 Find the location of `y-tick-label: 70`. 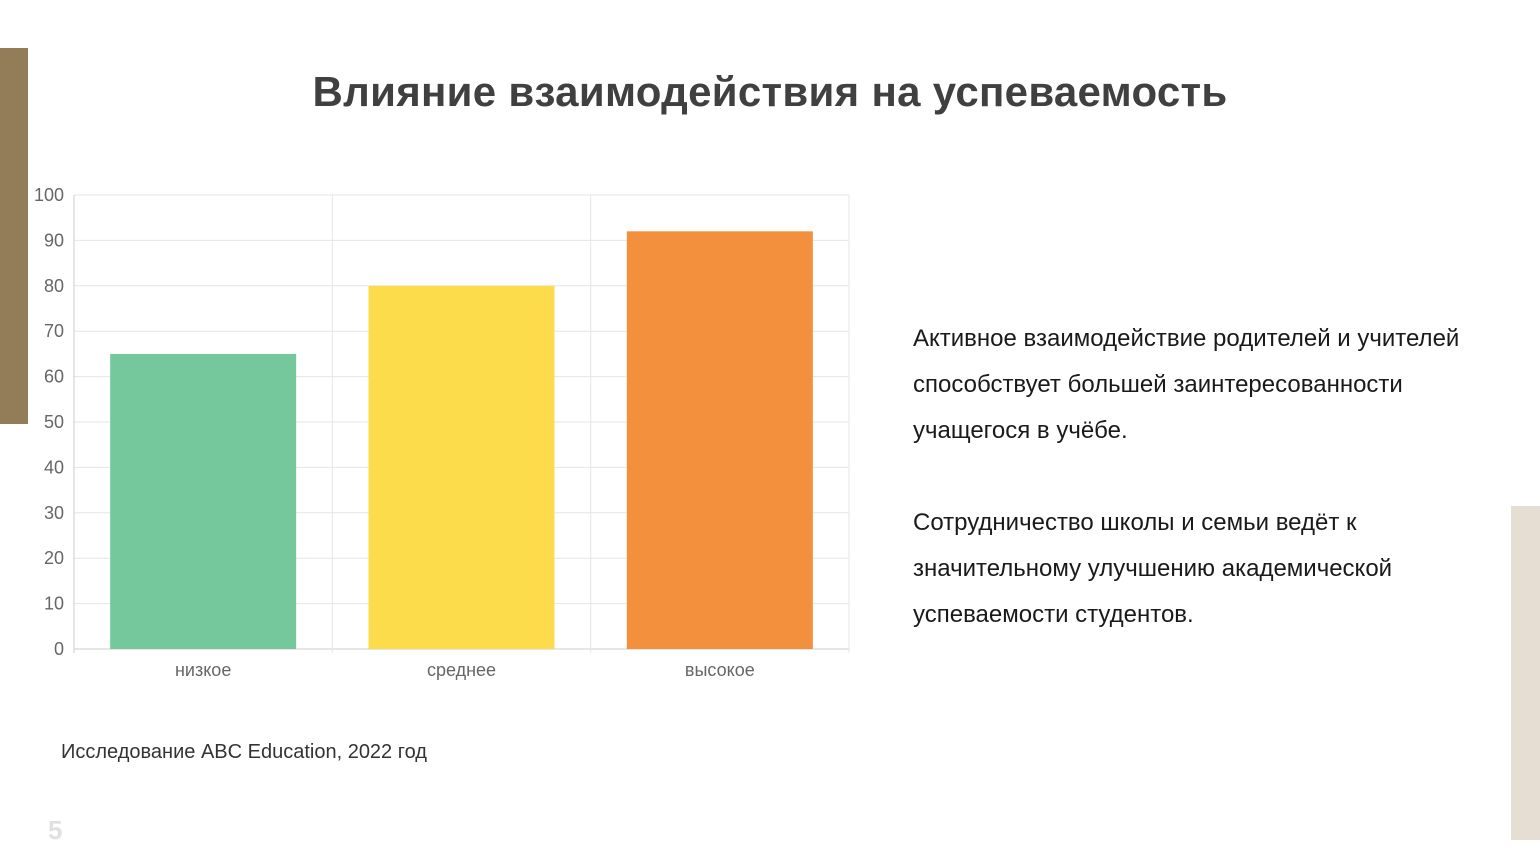

y-tick-label: 70 is located at coordinates (54, 331).